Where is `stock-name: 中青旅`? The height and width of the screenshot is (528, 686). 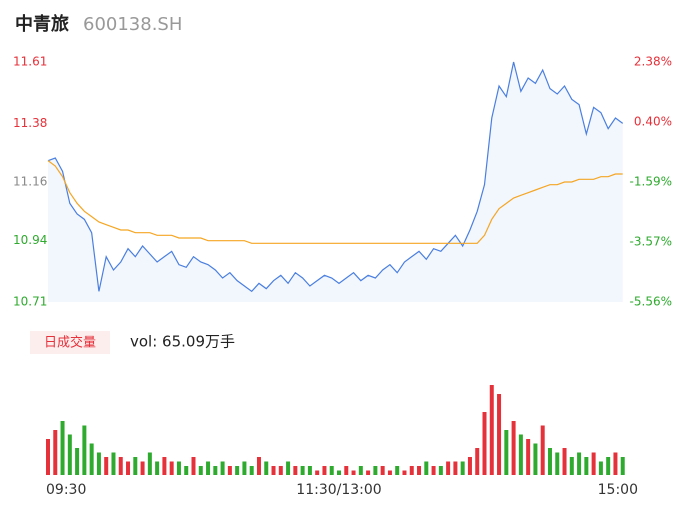 stock-name: 中青旅 is located at coordinates (42, 24).